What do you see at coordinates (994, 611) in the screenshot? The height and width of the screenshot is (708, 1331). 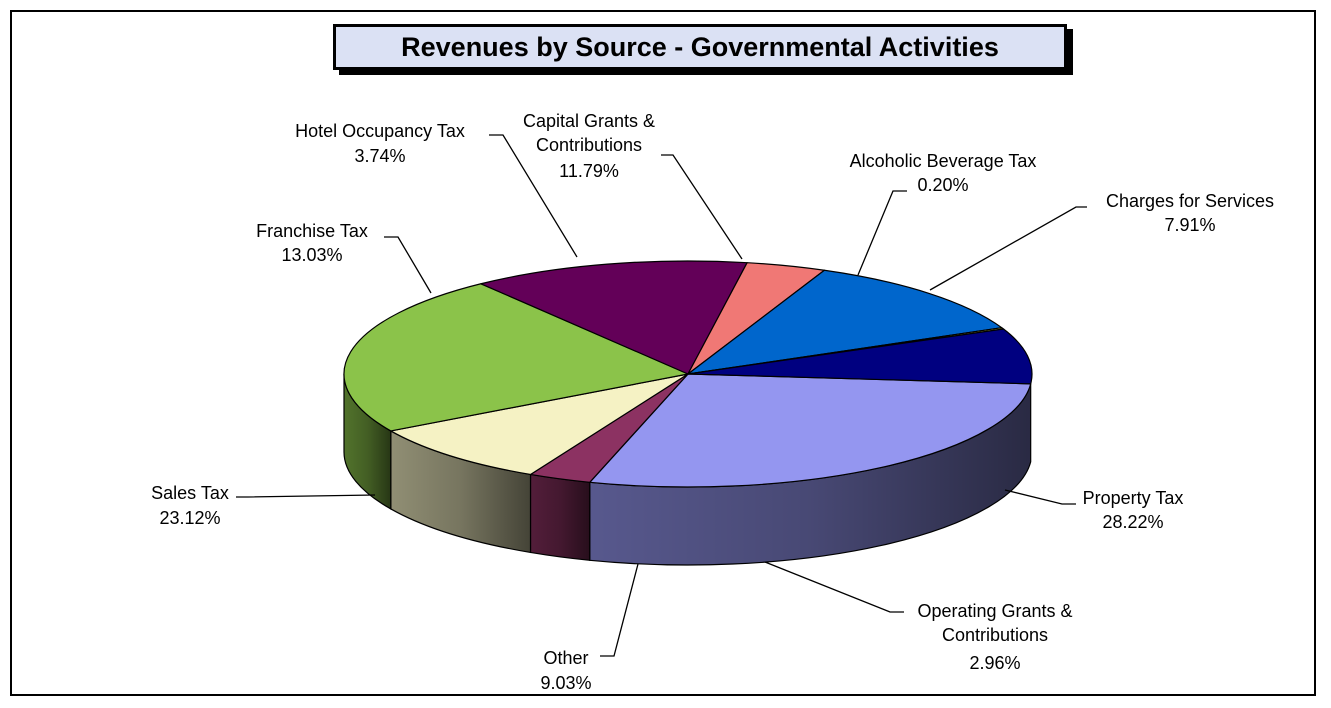 I see `slice-name-label-1-line0: Operating Grants &` at bounding box center [994, 611].